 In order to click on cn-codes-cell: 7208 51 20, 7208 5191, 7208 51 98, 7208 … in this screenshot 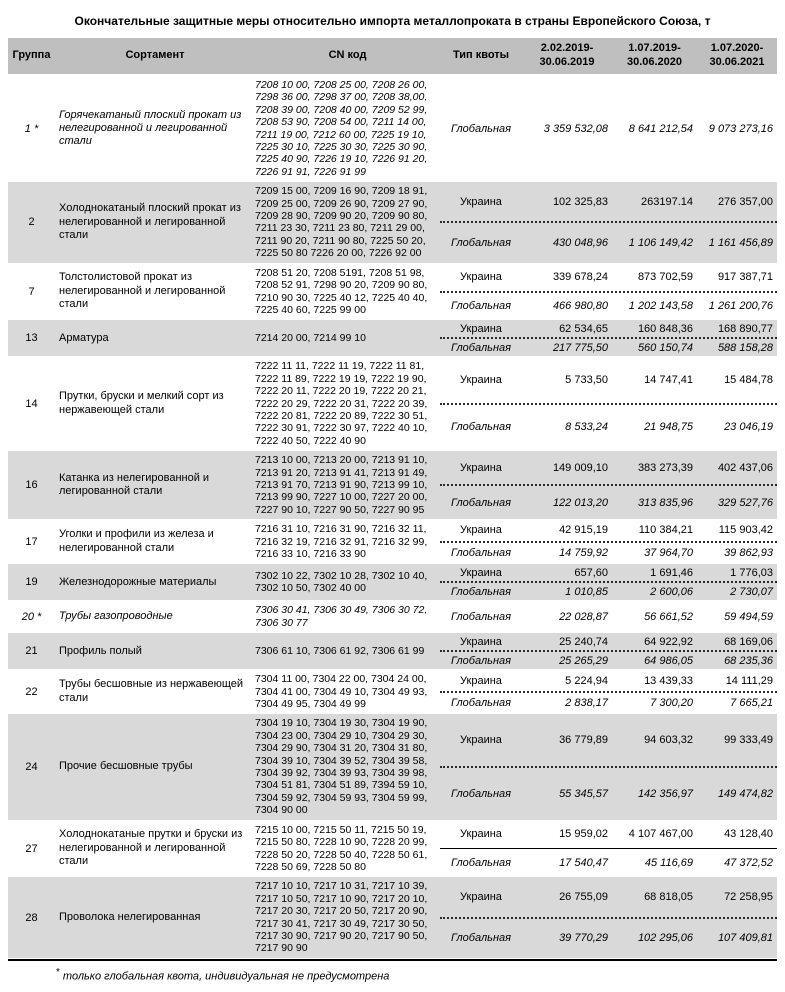, I will do `click(341, 291)`.